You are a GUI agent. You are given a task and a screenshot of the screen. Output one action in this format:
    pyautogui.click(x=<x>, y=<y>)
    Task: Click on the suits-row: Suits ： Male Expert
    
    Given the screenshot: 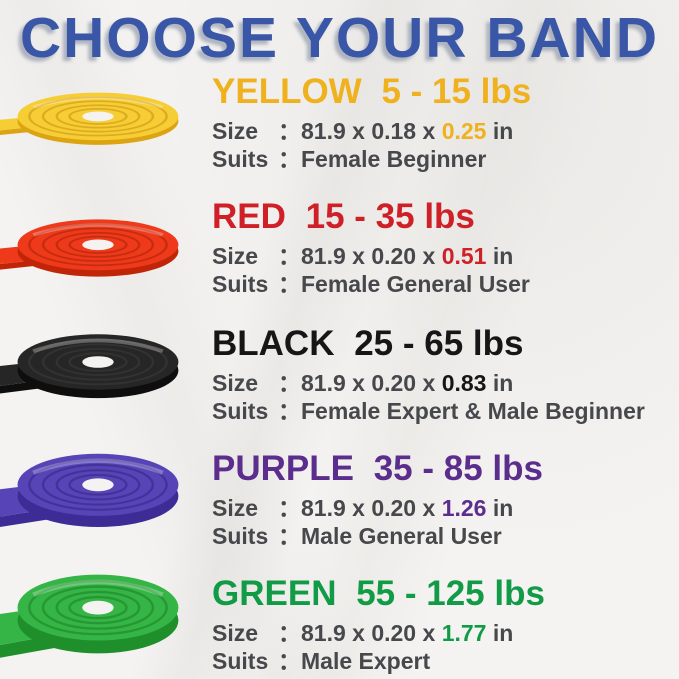 What is the action you would take?
    pyautogui.click(x=442, y=661)
    